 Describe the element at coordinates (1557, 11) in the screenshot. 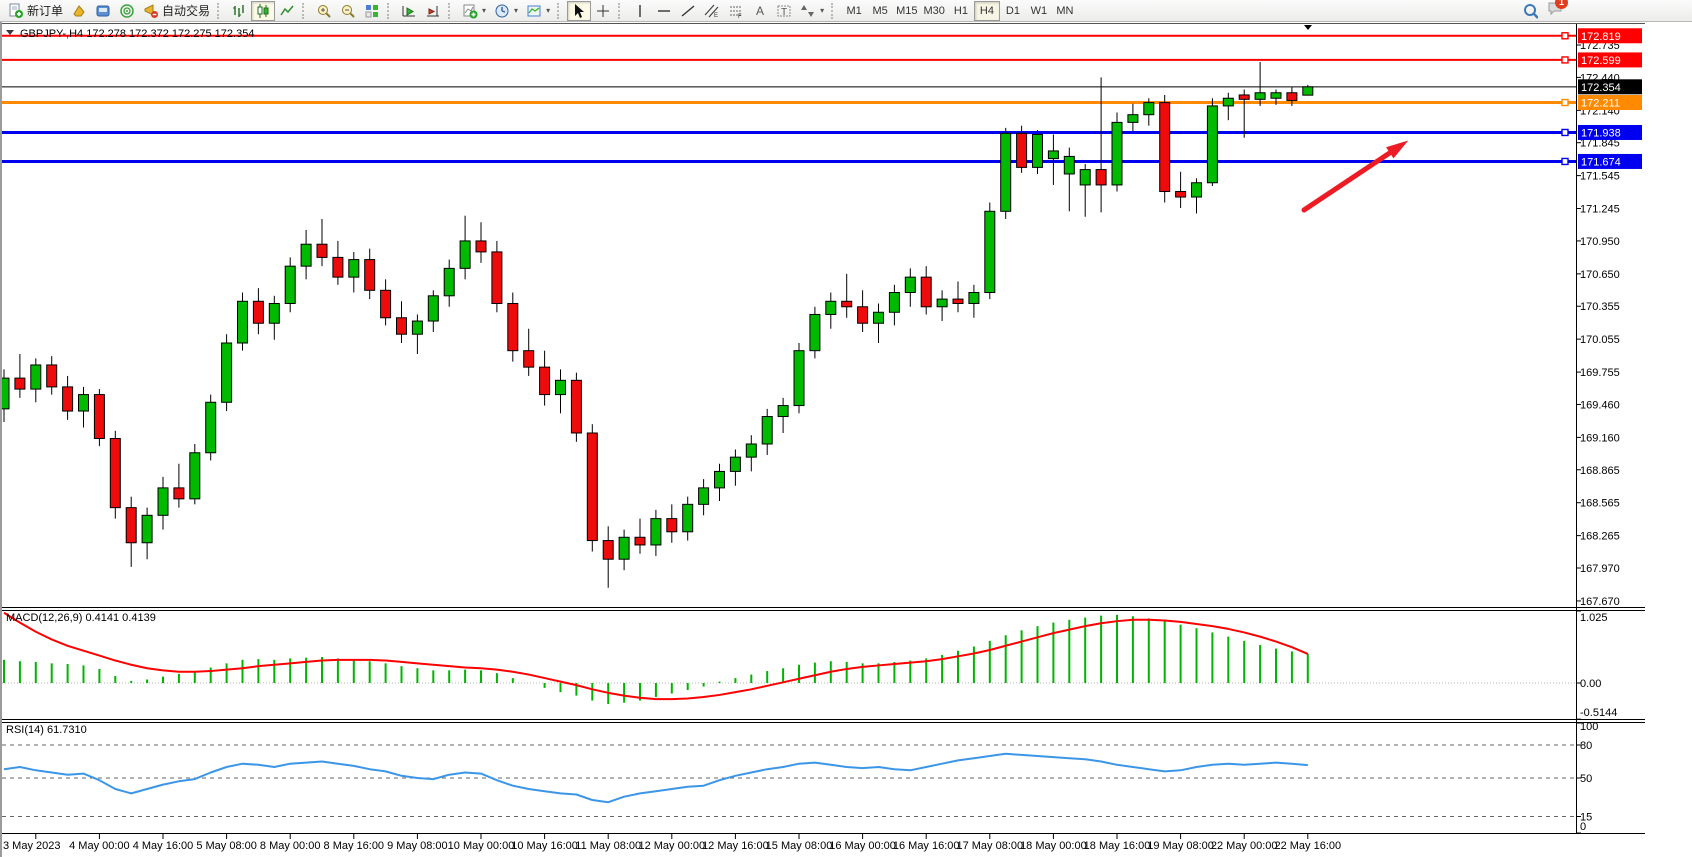

I see `notifications-button: 1` at that location.